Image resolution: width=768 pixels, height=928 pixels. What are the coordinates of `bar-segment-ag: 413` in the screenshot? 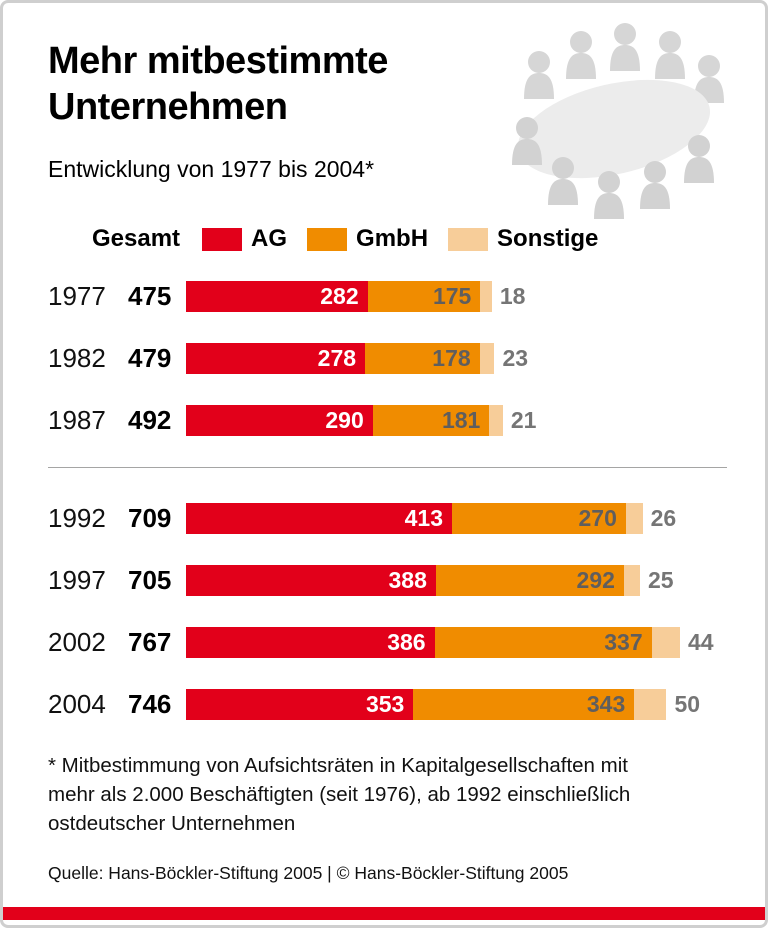 It's located at (319, 519).